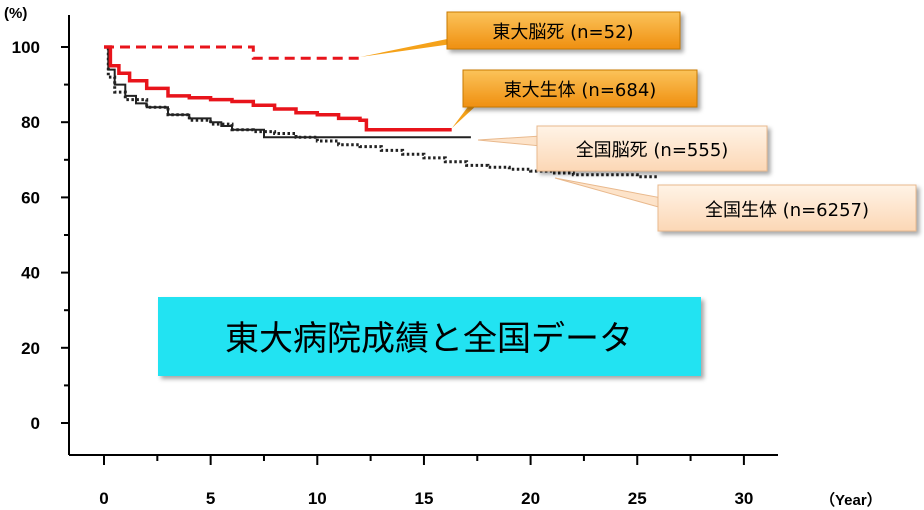  I want to click on x-tick-label: 20, so click(530, 498).